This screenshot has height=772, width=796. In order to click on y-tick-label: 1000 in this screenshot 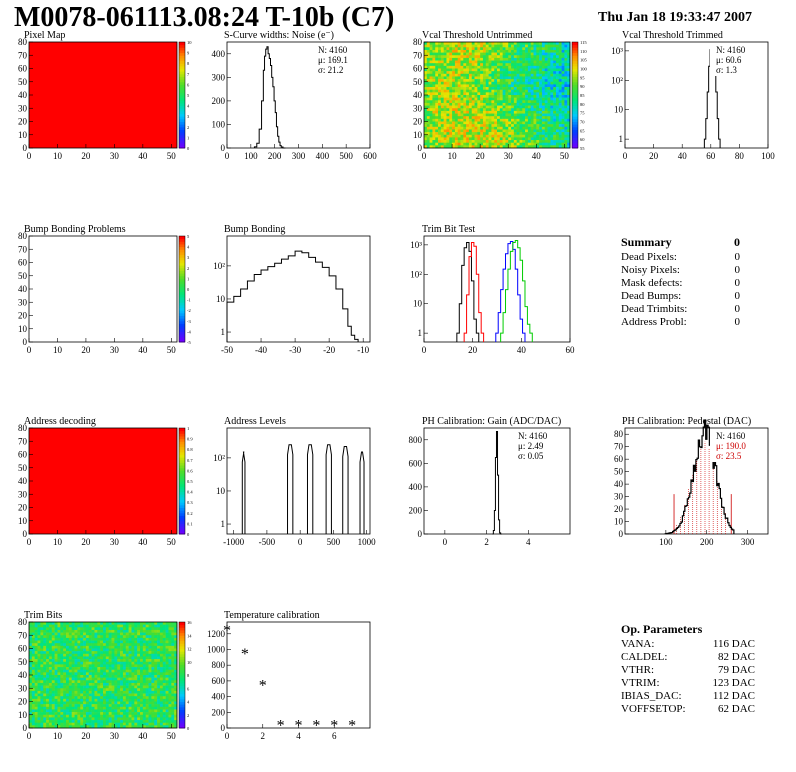, I will do `click(216, 649)`.